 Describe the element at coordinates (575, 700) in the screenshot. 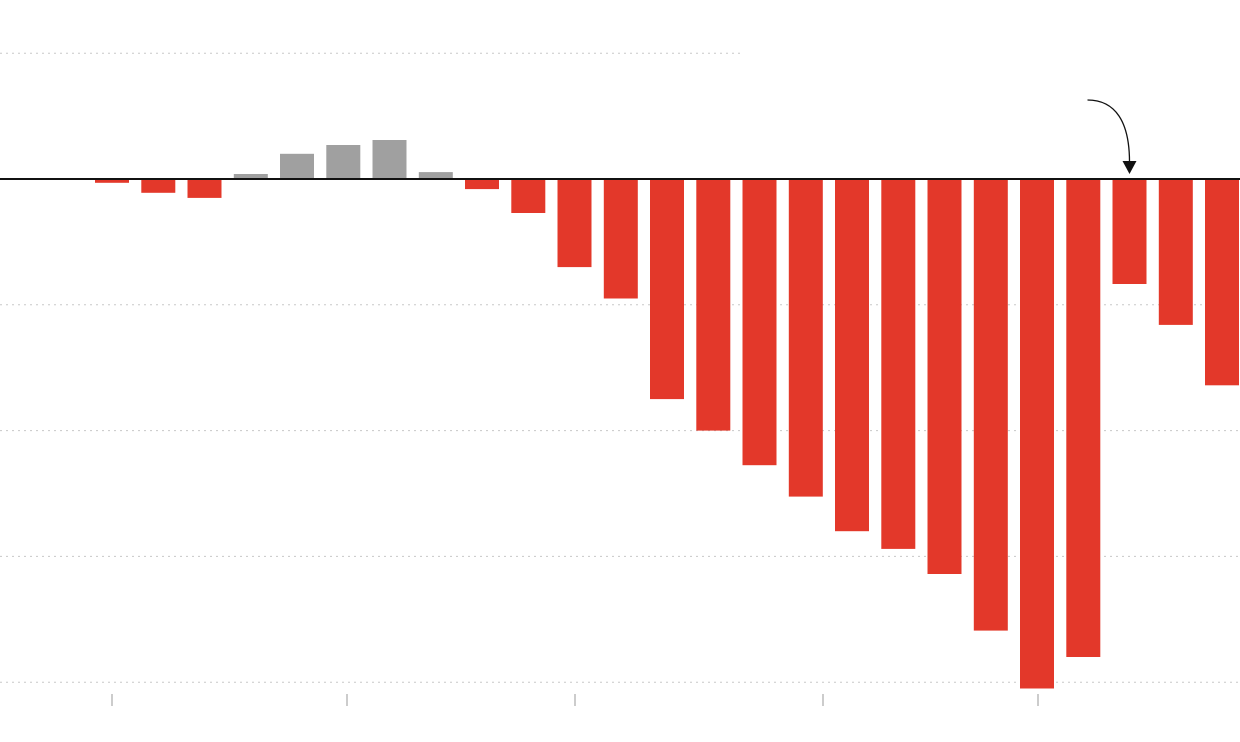

I see `x-axis-ticks` at that location.